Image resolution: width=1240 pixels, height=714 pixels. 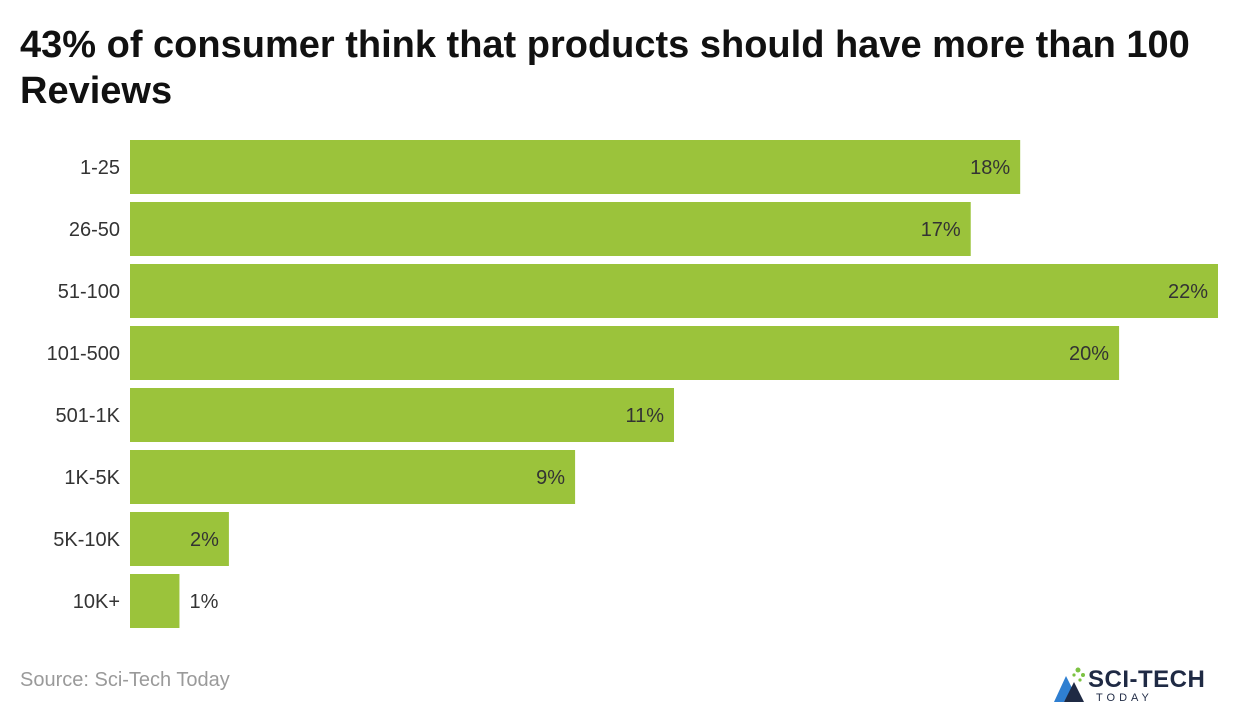 I want to click on value-label: 9%, so click(x=550, y=478).